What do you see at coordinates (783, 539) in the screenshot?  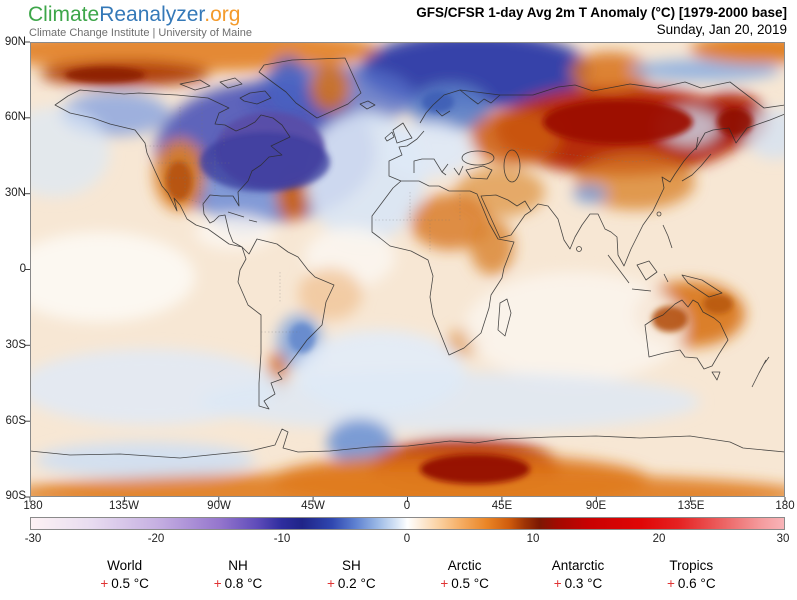 I see `cbar-tick-30: 30` at bounding box center [783, 539].